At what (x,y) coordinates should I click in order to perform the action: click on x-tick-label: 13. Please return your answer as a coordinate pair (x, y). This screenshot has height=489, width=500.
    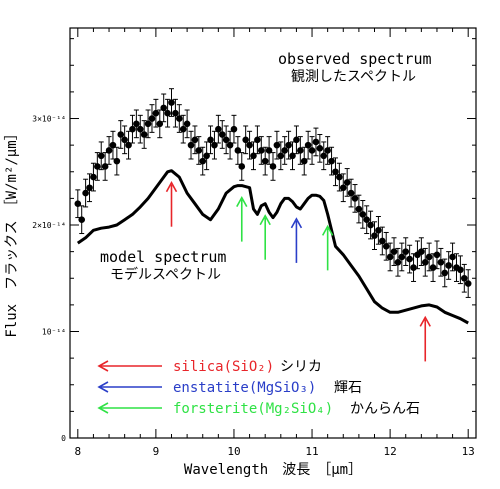
    Looking at the image, I should click on (468, 451).